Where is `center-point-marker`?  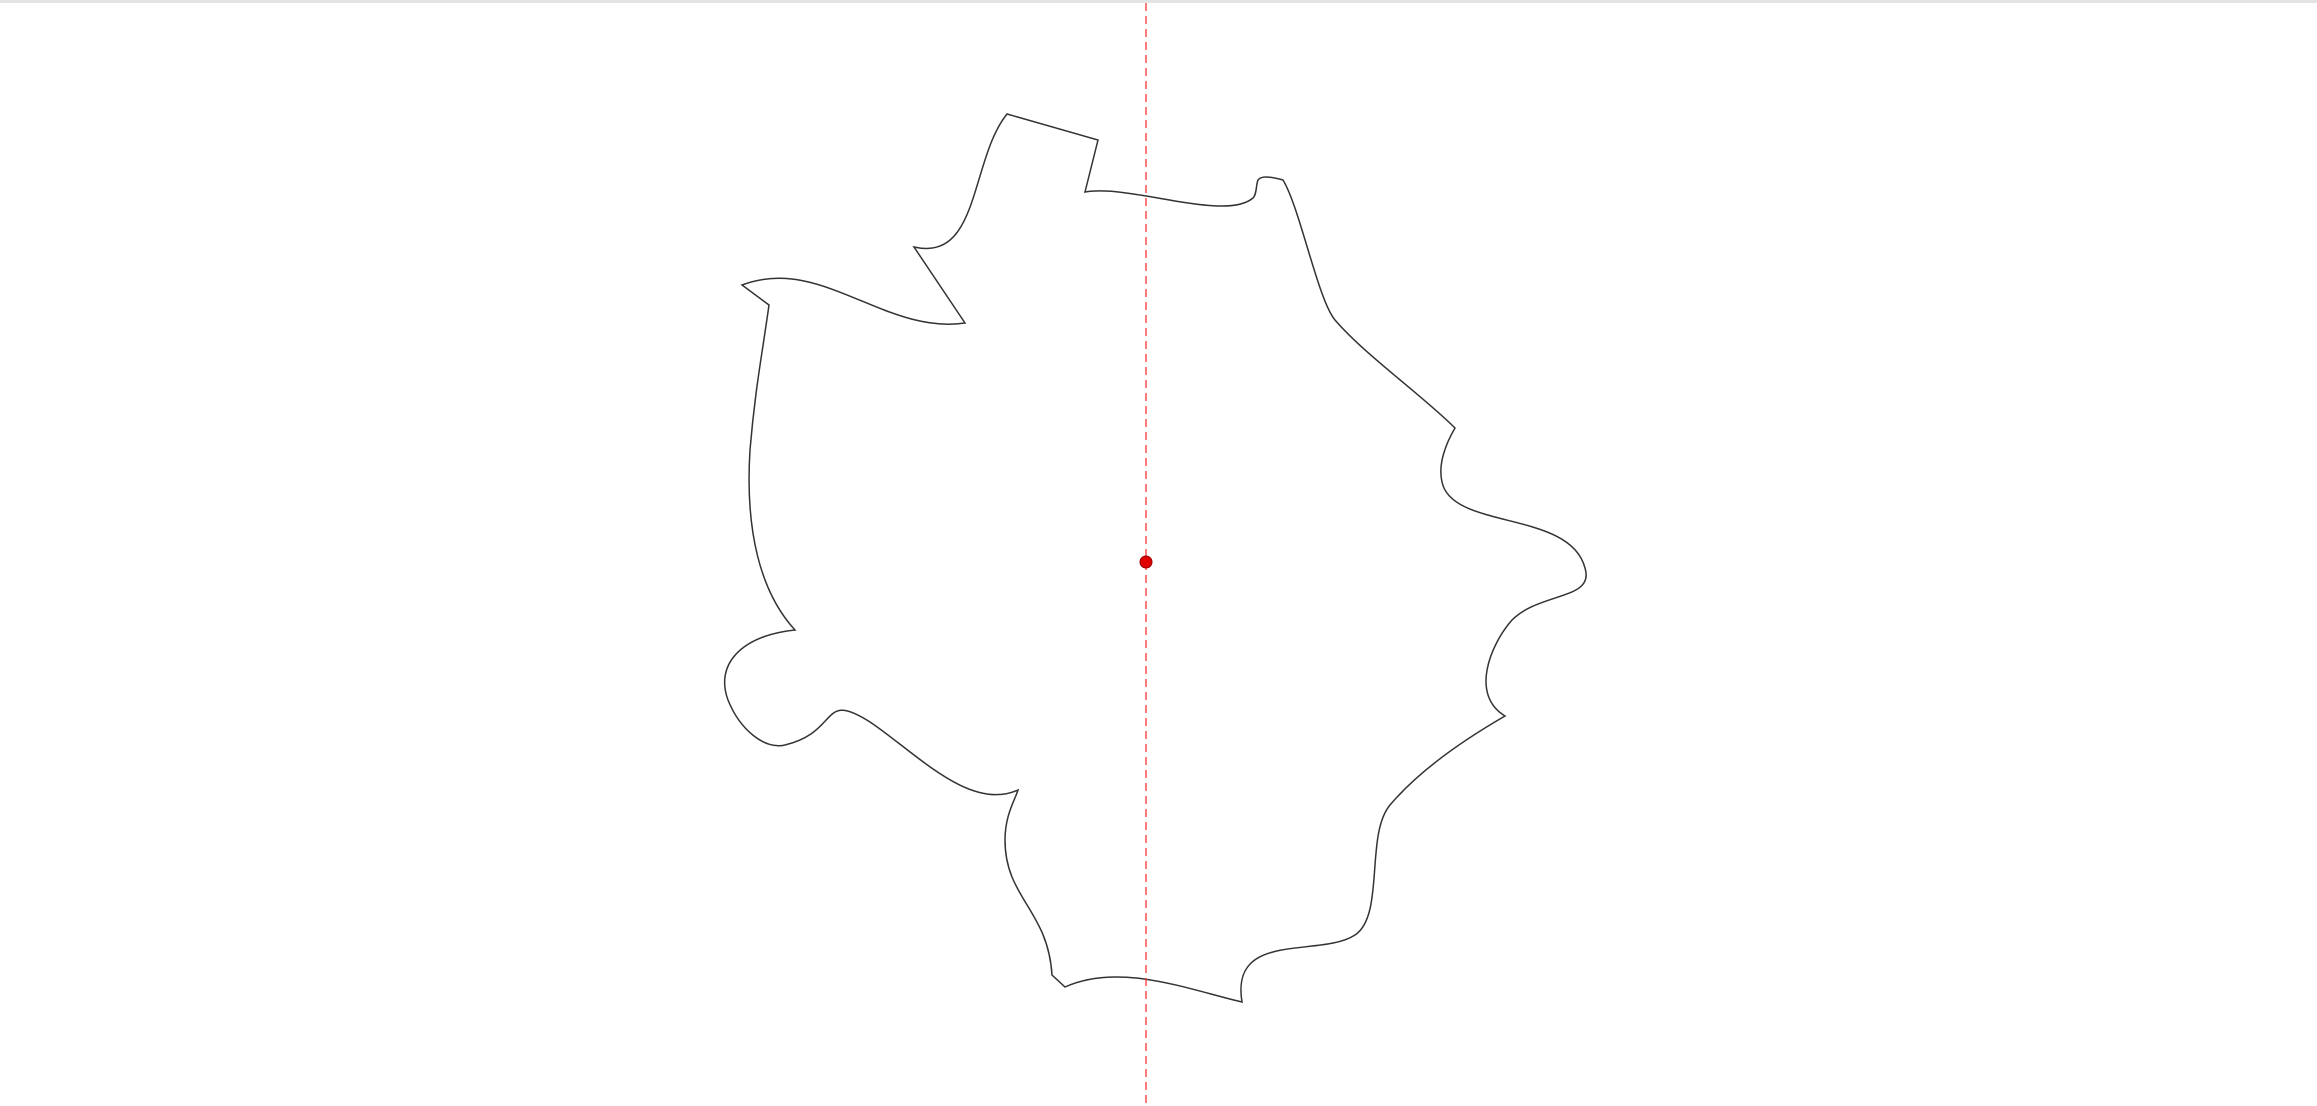 center-point-marker is located at coordinates (1146, 562).